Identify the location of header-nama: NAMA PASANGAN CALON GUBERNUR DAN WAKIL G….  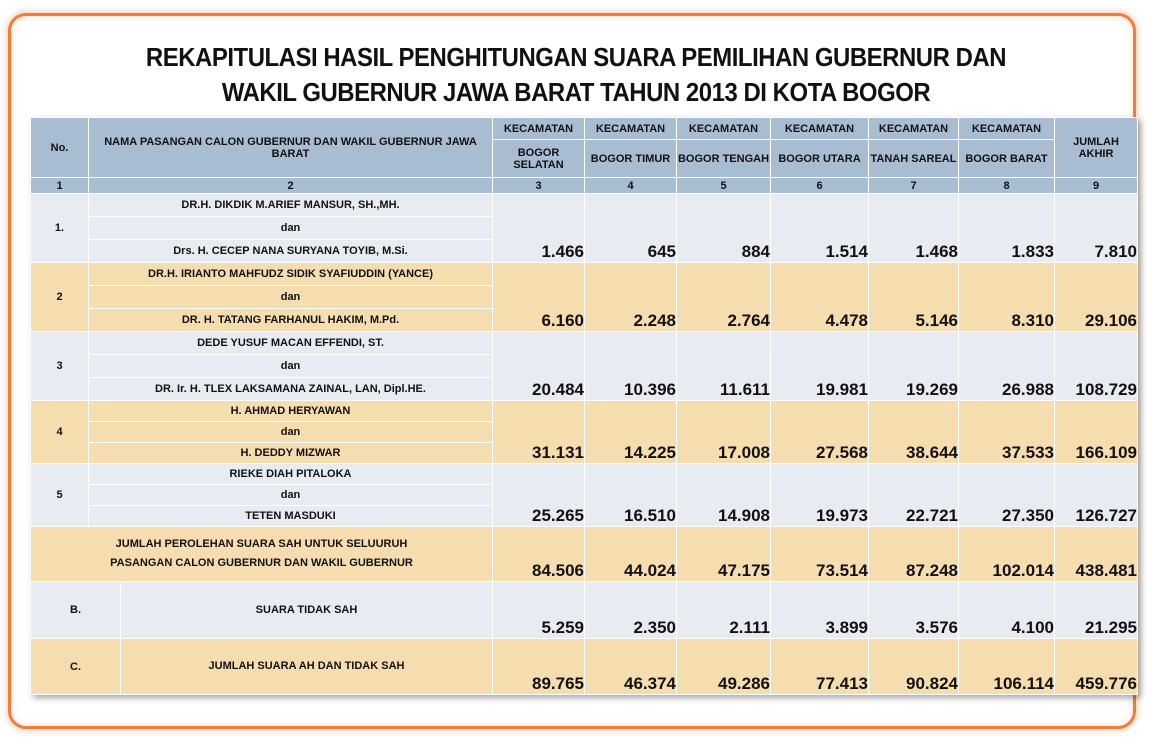
(290, 147).